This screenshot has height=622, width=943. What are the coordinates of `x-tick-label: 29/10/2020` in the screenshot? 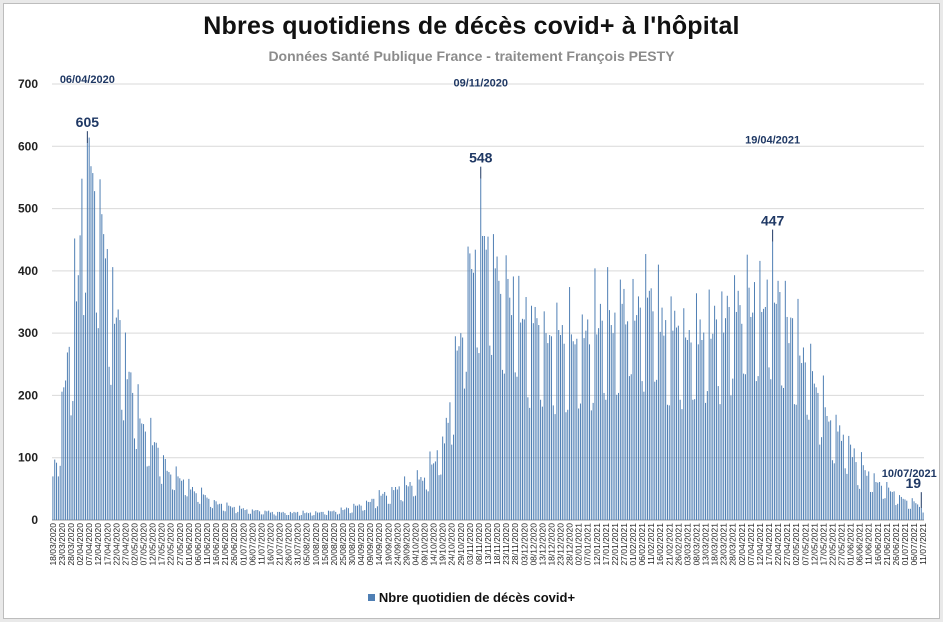 It's located at (461, 544).